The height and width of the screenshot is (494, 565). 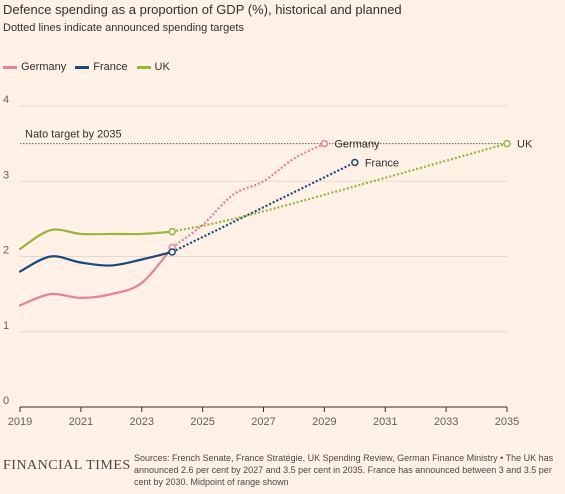 What do you see at coordinates (82, 67) in the screenshot?
I see `legend-swatch-france` at bounding box center [82, 67].